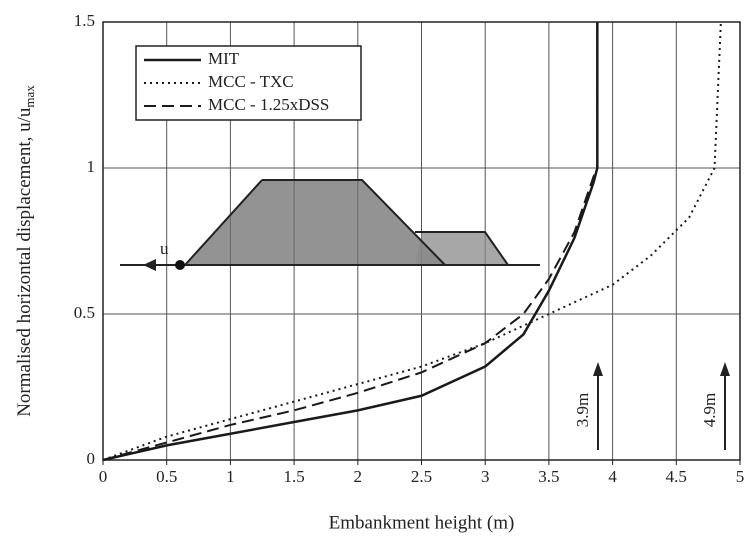 The width and height of the screenshot is (750, 553). I want to click on y-tick-label: 1, so click(91, 166).